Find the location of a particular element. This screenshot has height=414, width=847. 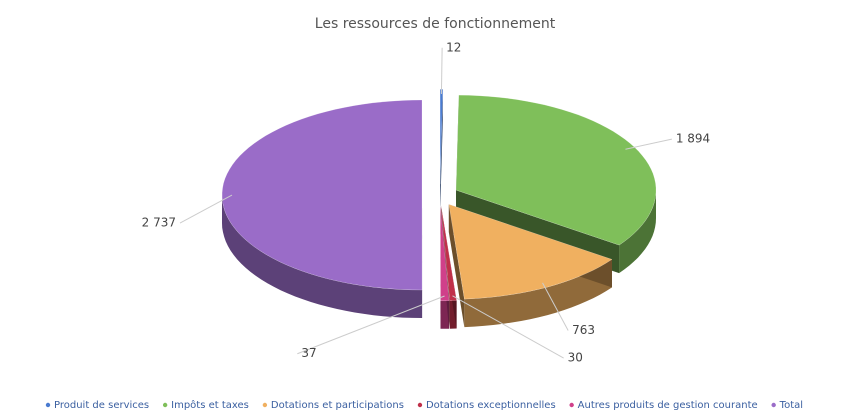

legend-label: Produit de services is located at coordinates (101, 405).